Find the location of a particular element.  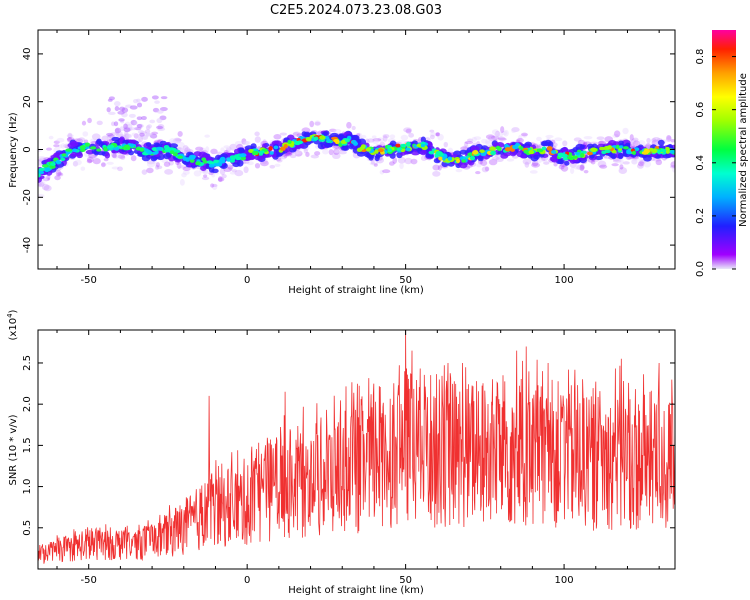

snr-xtick-label: 0 is located at coordinates (247, 580).